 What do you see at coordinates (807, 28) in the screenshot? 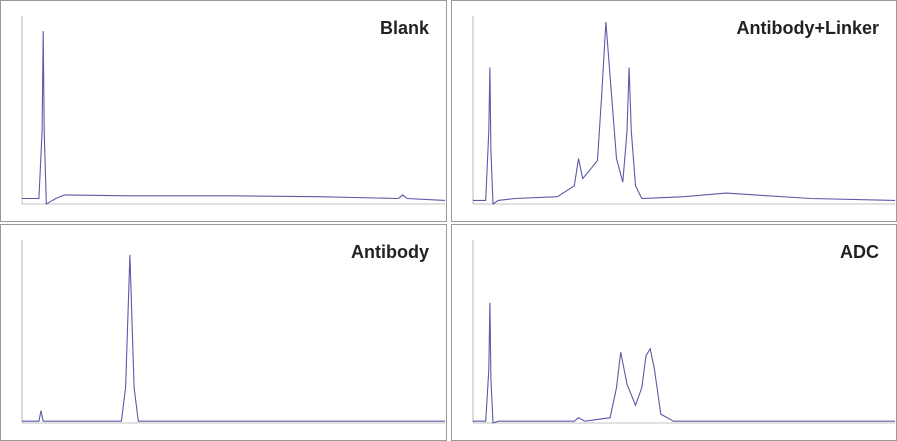
I see `panel-title: Antibody+Linker` at bounding box center [807, 28].